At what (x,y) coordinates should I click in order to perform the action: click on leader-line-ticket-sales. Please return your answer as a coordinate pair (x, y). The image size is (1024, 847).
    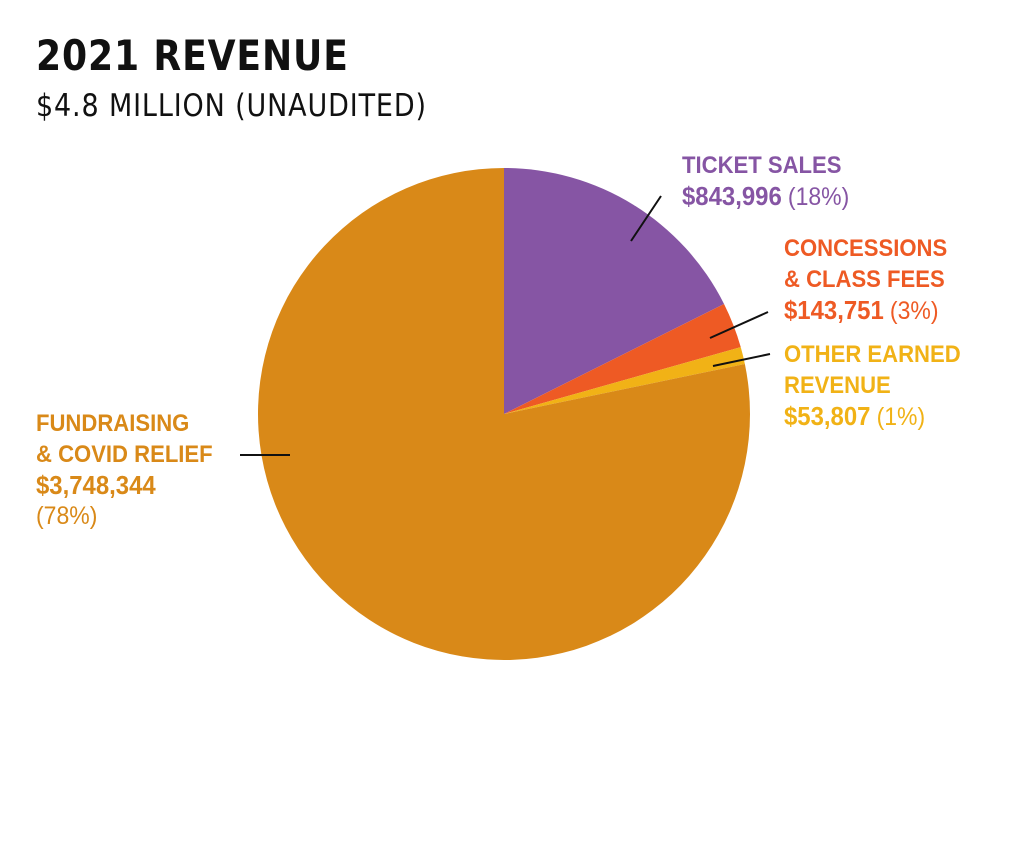
    Looking at the image, I should click on (646, 218).